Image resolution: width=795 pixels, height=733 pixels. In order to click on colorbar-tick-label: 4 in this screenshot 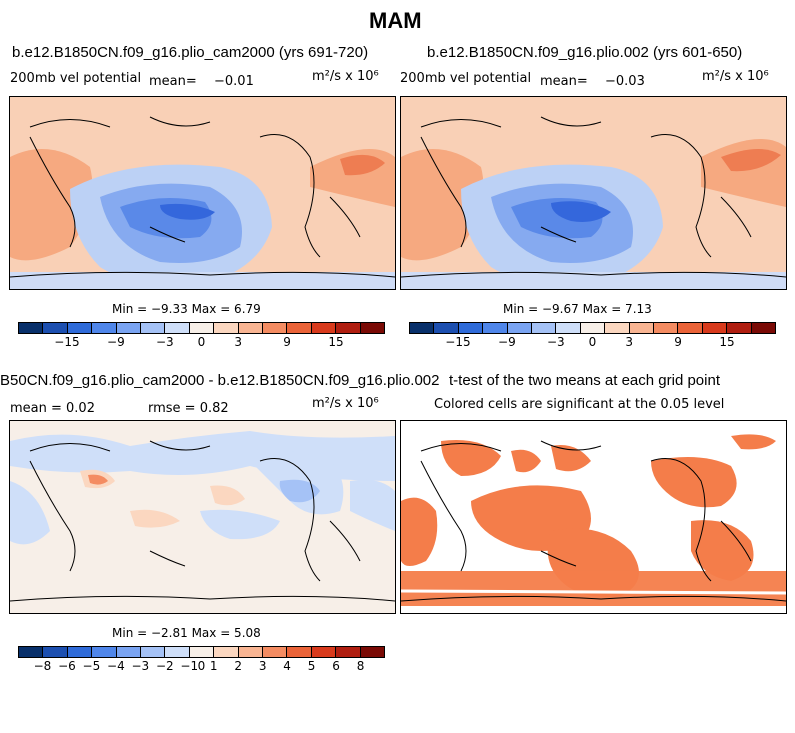, I will do `click(287, 666)`.